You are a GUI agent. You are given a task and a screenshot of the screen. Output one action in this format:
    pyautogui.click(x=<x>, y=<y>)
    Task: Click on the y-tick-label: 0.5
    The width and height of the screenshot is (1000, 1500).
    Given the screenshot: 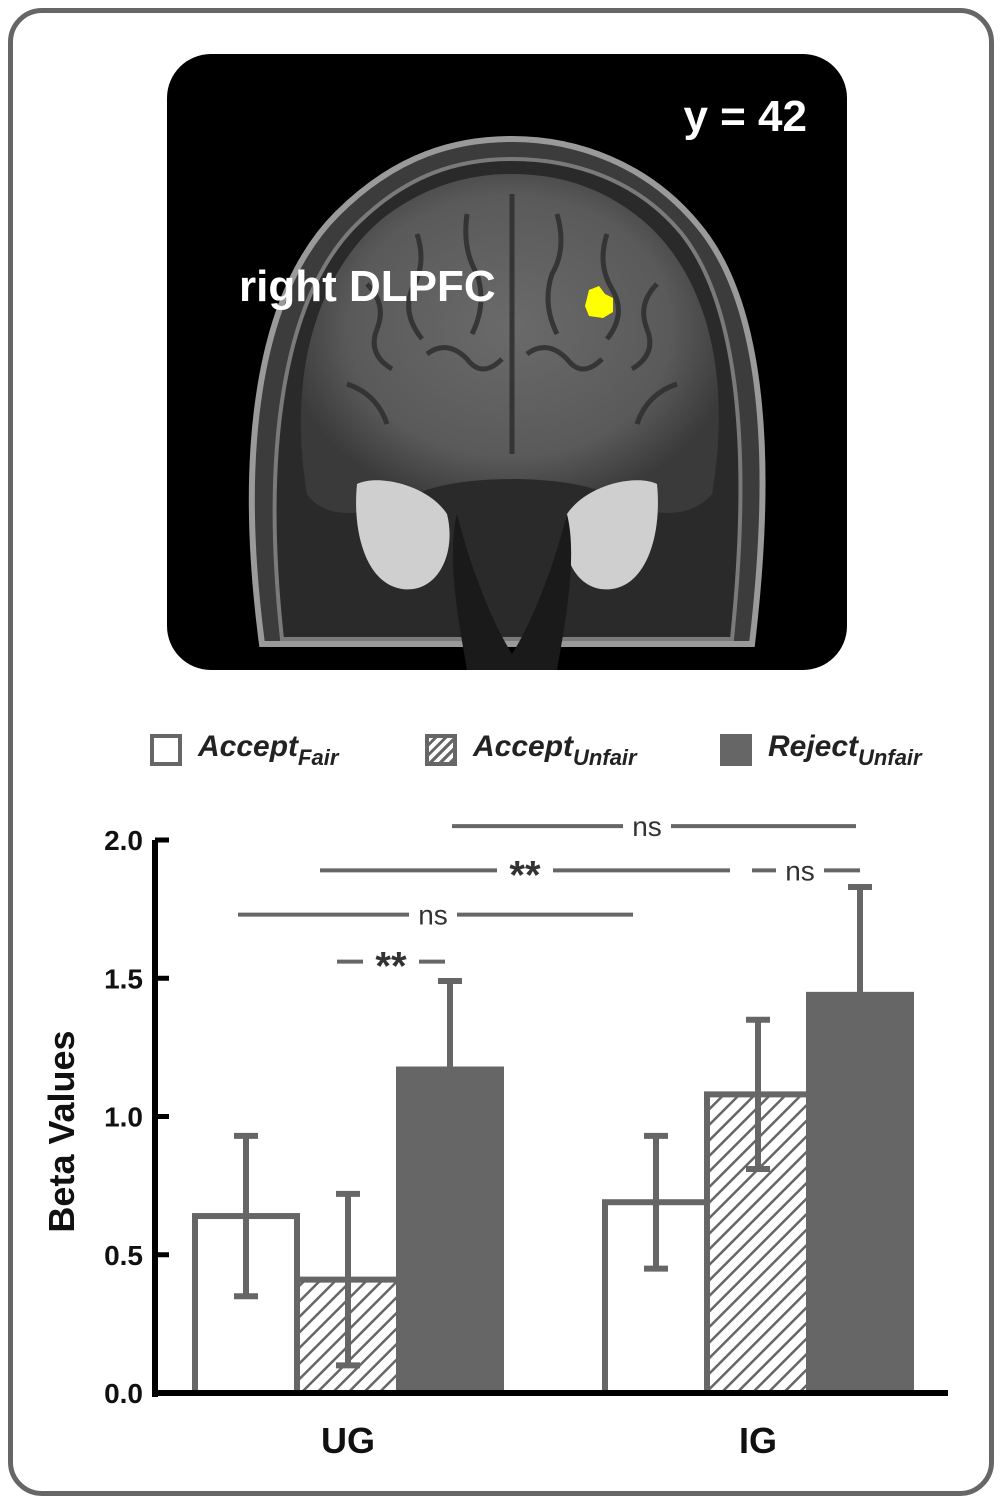 What is the action you would take?
    pyautogui.click(x=123, y=1255)
    